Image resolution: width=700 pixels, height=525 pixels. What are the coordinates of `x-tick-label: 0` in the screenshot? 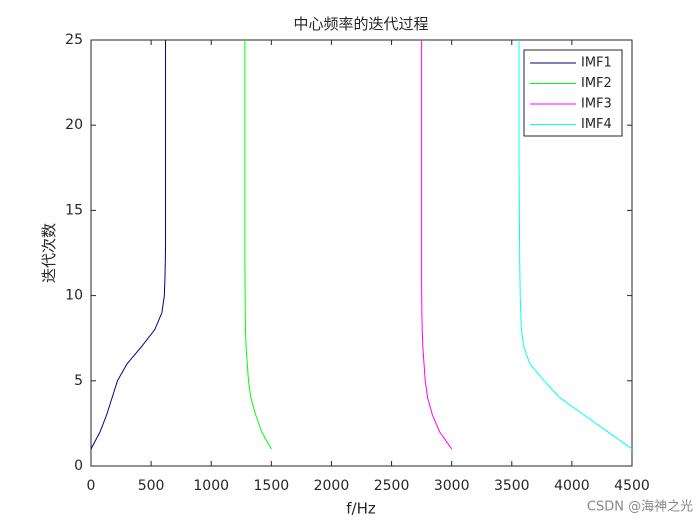 It's located at (91, 486).